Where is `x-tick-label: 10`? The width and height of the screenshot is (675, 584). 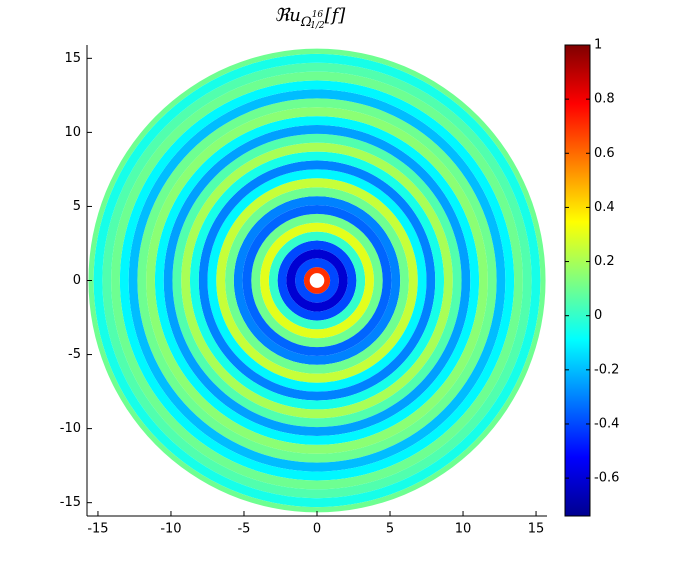 x-tick-label: 10 is located at coordinates (463, 529).